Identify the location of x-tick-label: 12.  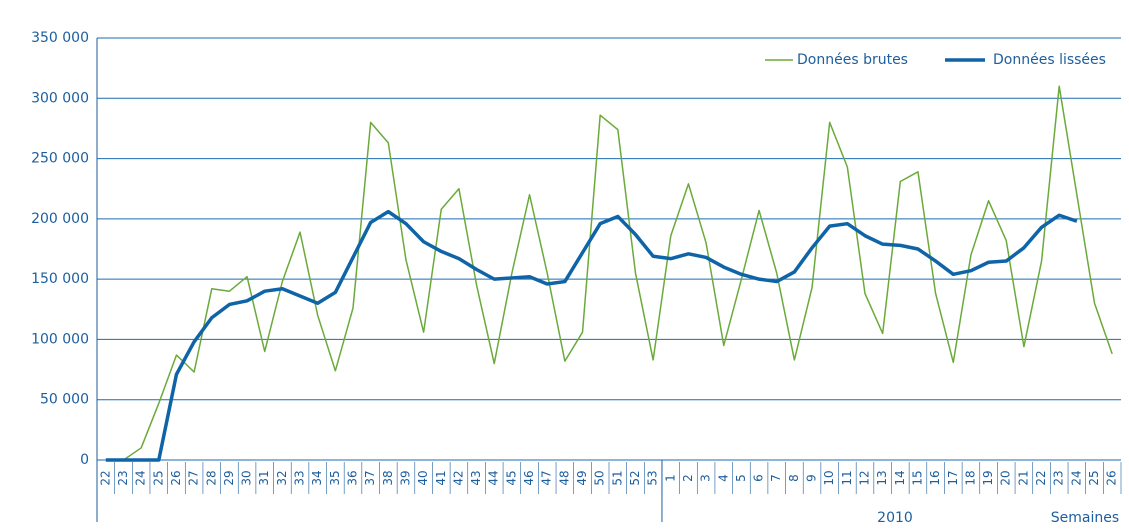
(865, 477).